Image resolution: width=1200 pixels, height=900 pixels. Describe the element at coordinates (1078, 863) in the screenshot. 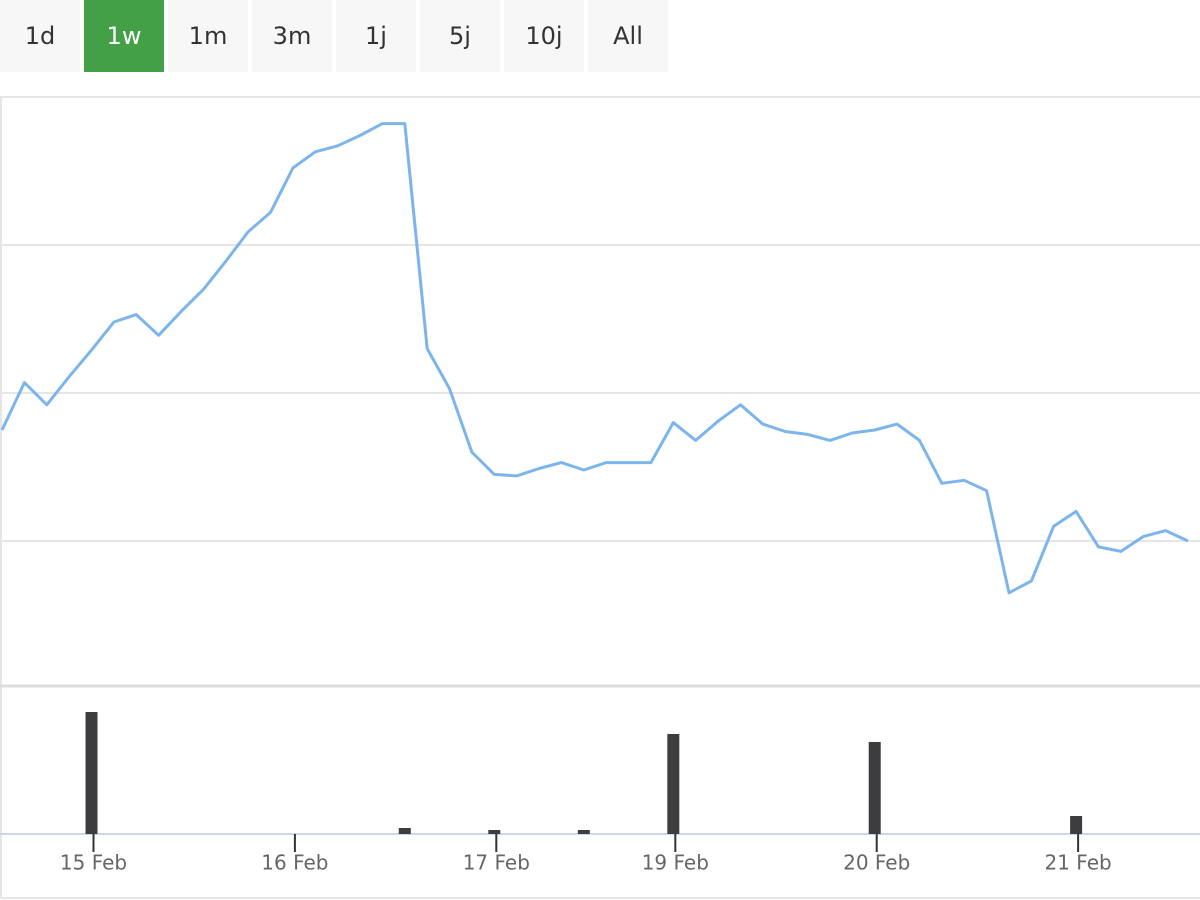

I see `x-tick-label: 21 Feb` at that location.